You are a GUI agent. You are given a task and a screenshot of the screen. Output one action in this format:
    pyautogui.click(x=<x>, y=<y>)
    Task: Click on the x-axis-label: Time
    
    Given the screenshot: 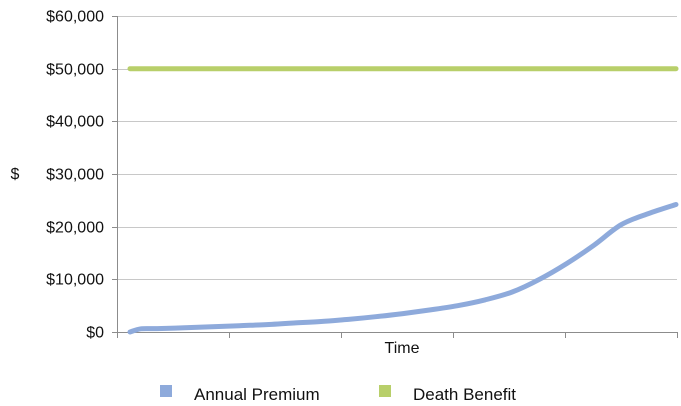 What is the action you would take?
    pyautogui.click(x=402, y=348)
    